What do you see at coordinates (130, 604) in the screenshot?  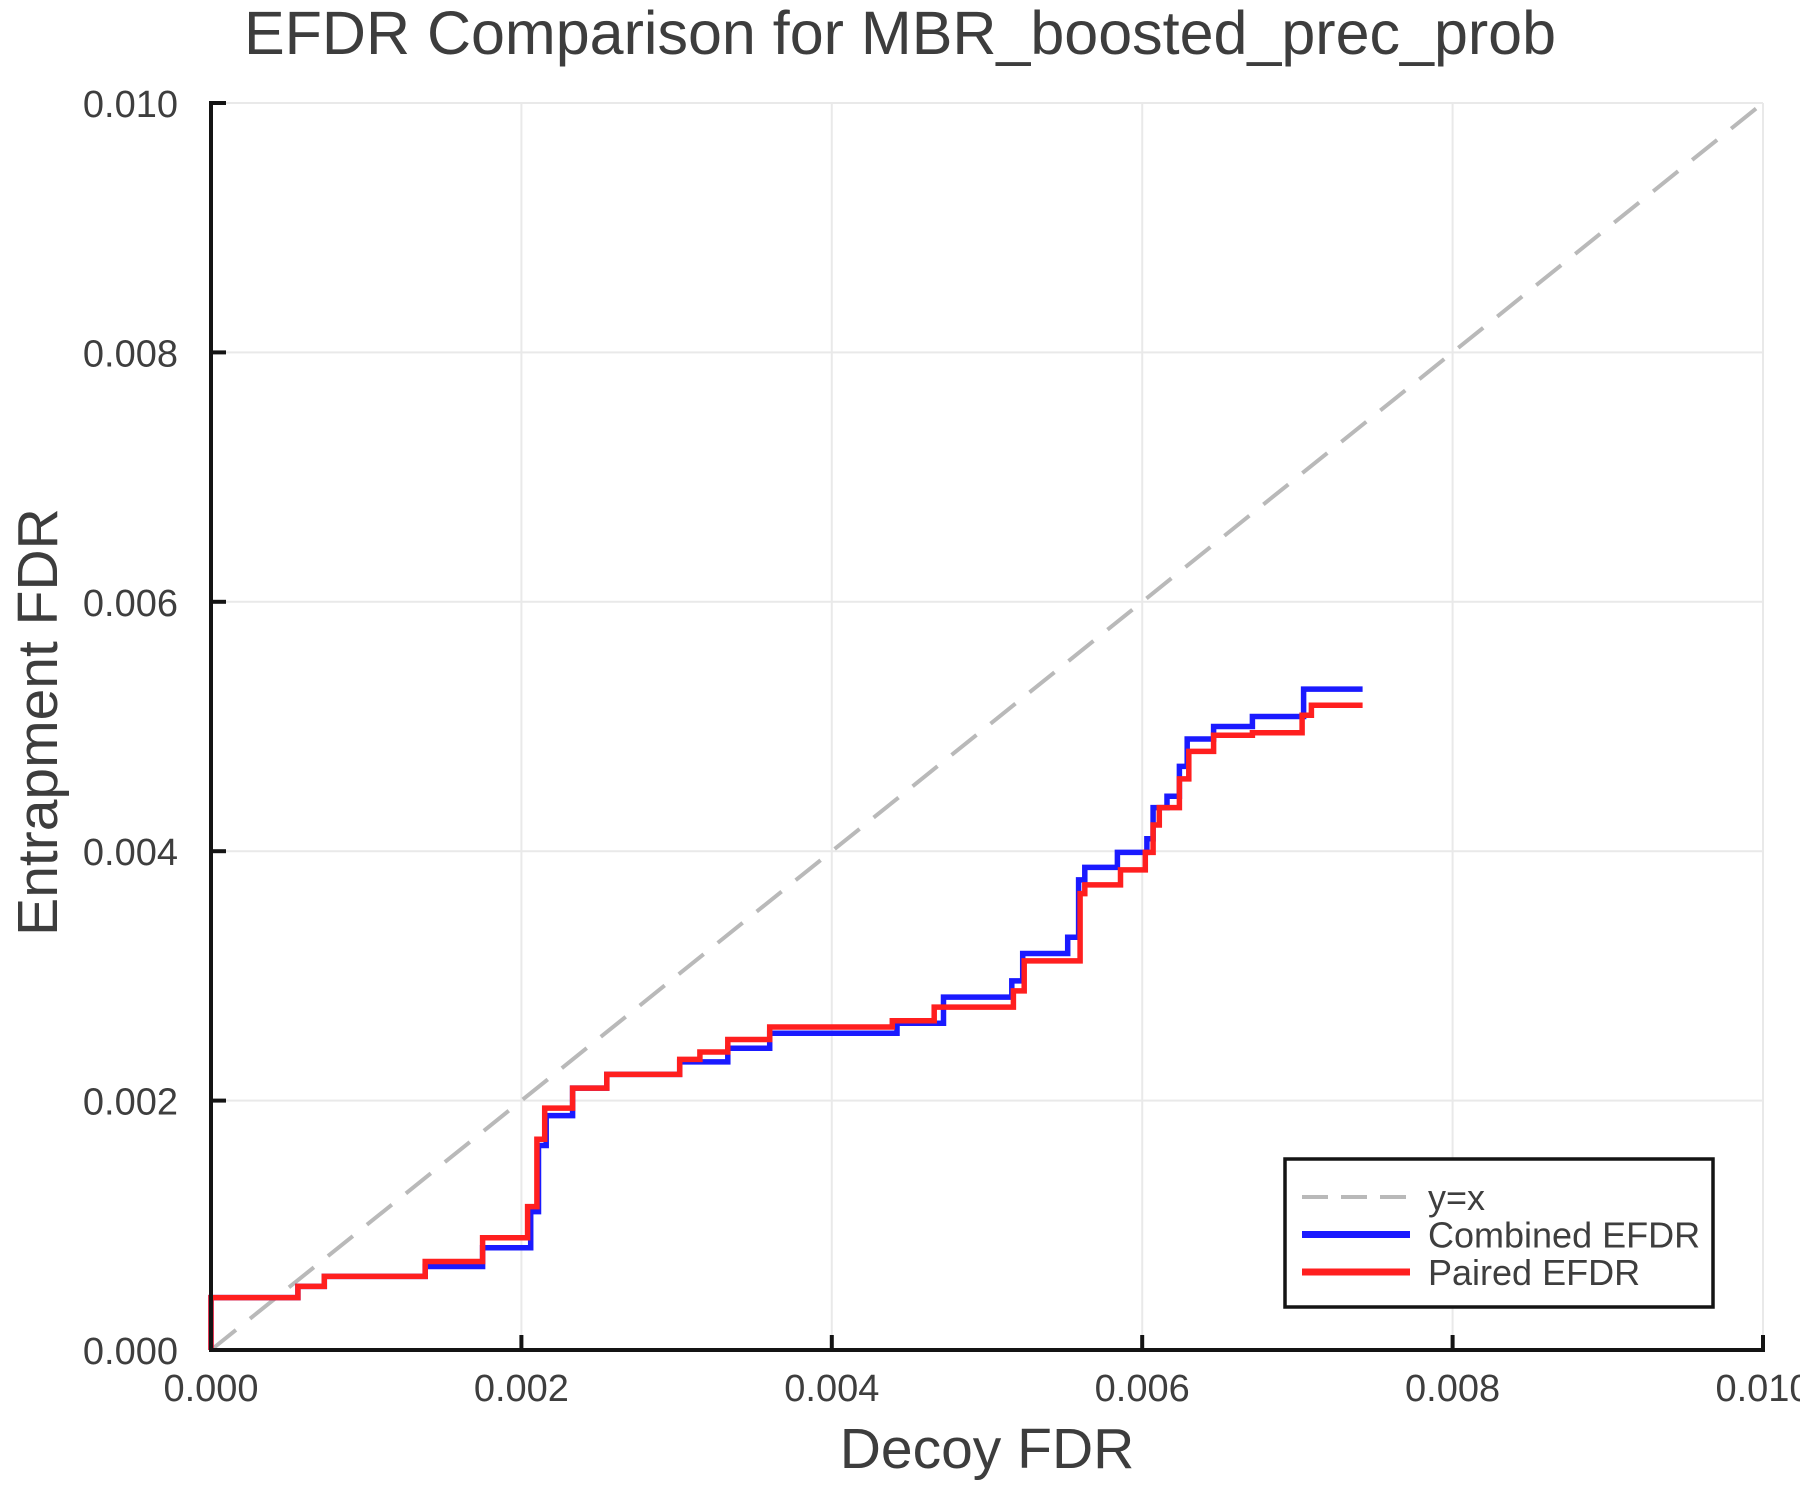 I see `y-tick-label: 0.006` at bounding box center [130, 604].